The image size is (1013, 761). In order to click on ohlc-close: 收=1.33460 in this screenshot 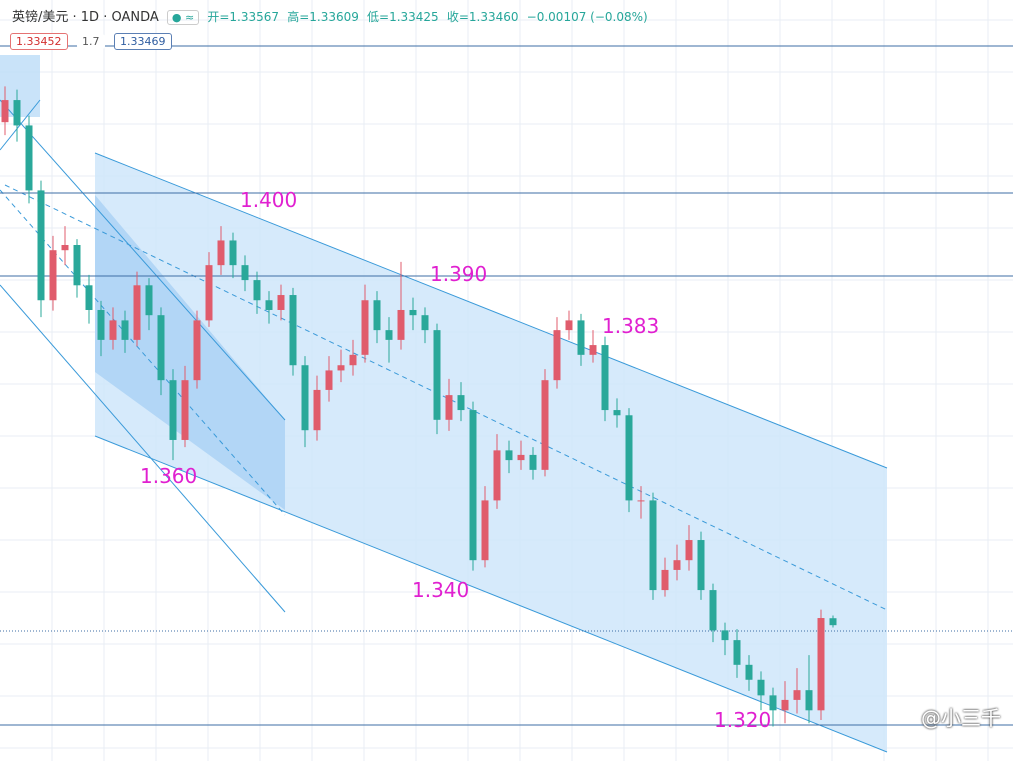, I will do `click(482, 17)`.